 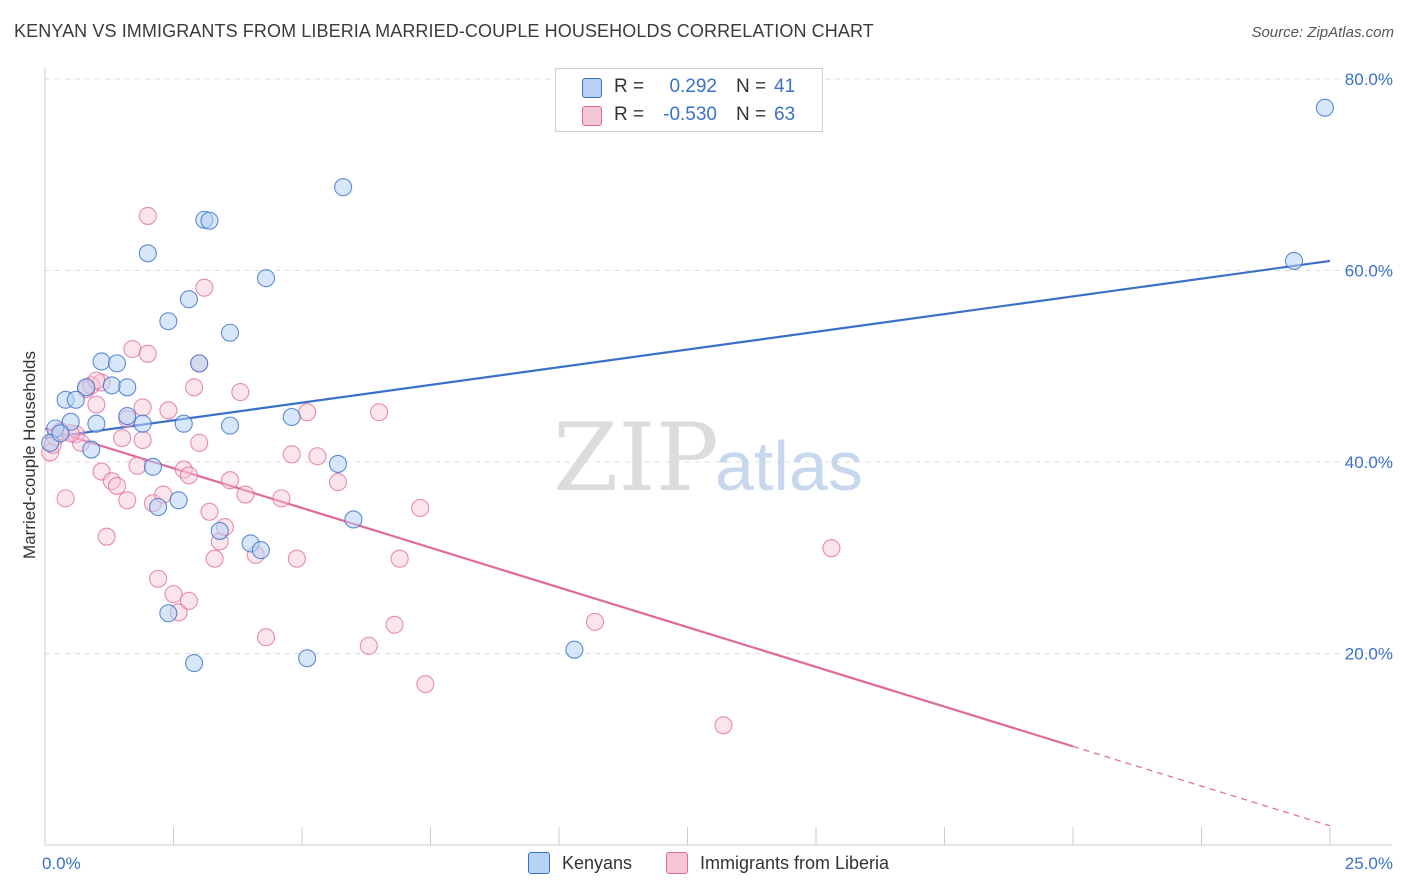 What do you see at coordinates (29, 455) in the screenshot?
I see `y-axis-label: Married-couple Households` at bounding box center [29, 455].